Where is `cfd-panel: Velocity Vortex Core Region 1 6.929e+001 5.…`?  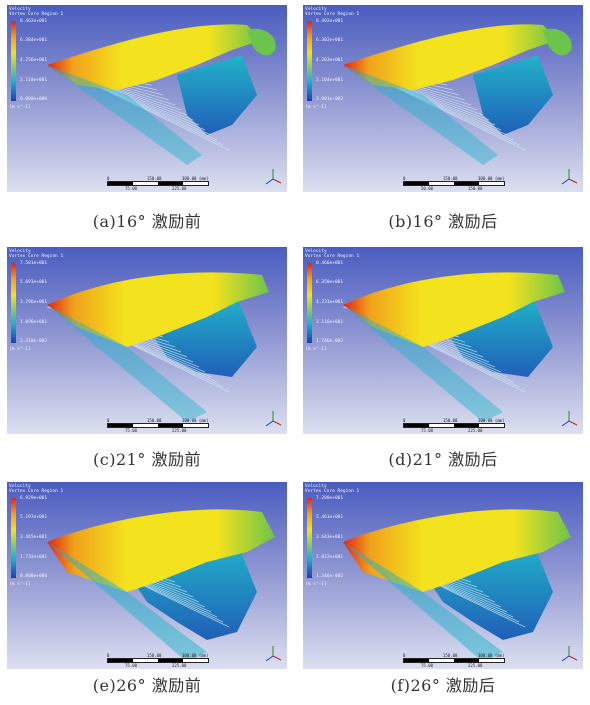 cfd-panel: Velocity Vortex Core Region 1 6.929e+001 5.… is located at coordinates (147, 575).